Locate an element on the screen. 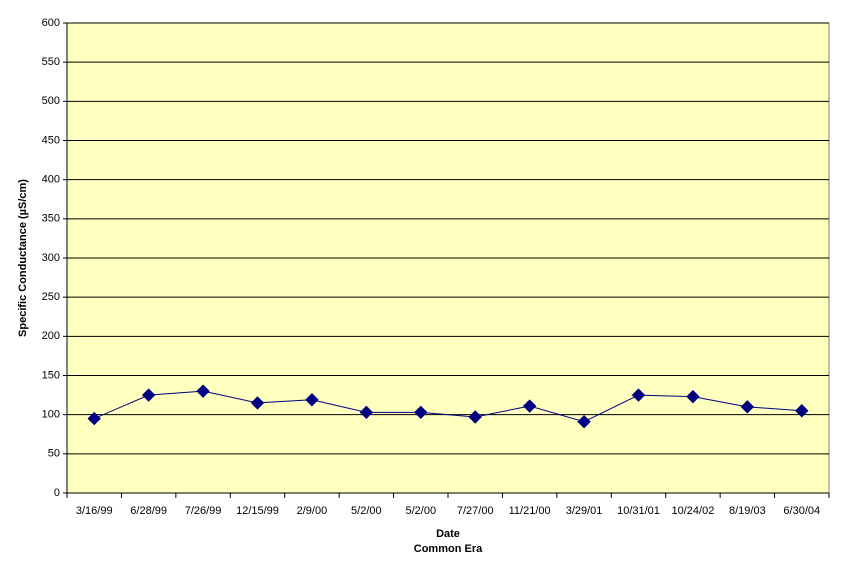  x-tick-label: 8/19/03 is located at coordinates (747, 511).